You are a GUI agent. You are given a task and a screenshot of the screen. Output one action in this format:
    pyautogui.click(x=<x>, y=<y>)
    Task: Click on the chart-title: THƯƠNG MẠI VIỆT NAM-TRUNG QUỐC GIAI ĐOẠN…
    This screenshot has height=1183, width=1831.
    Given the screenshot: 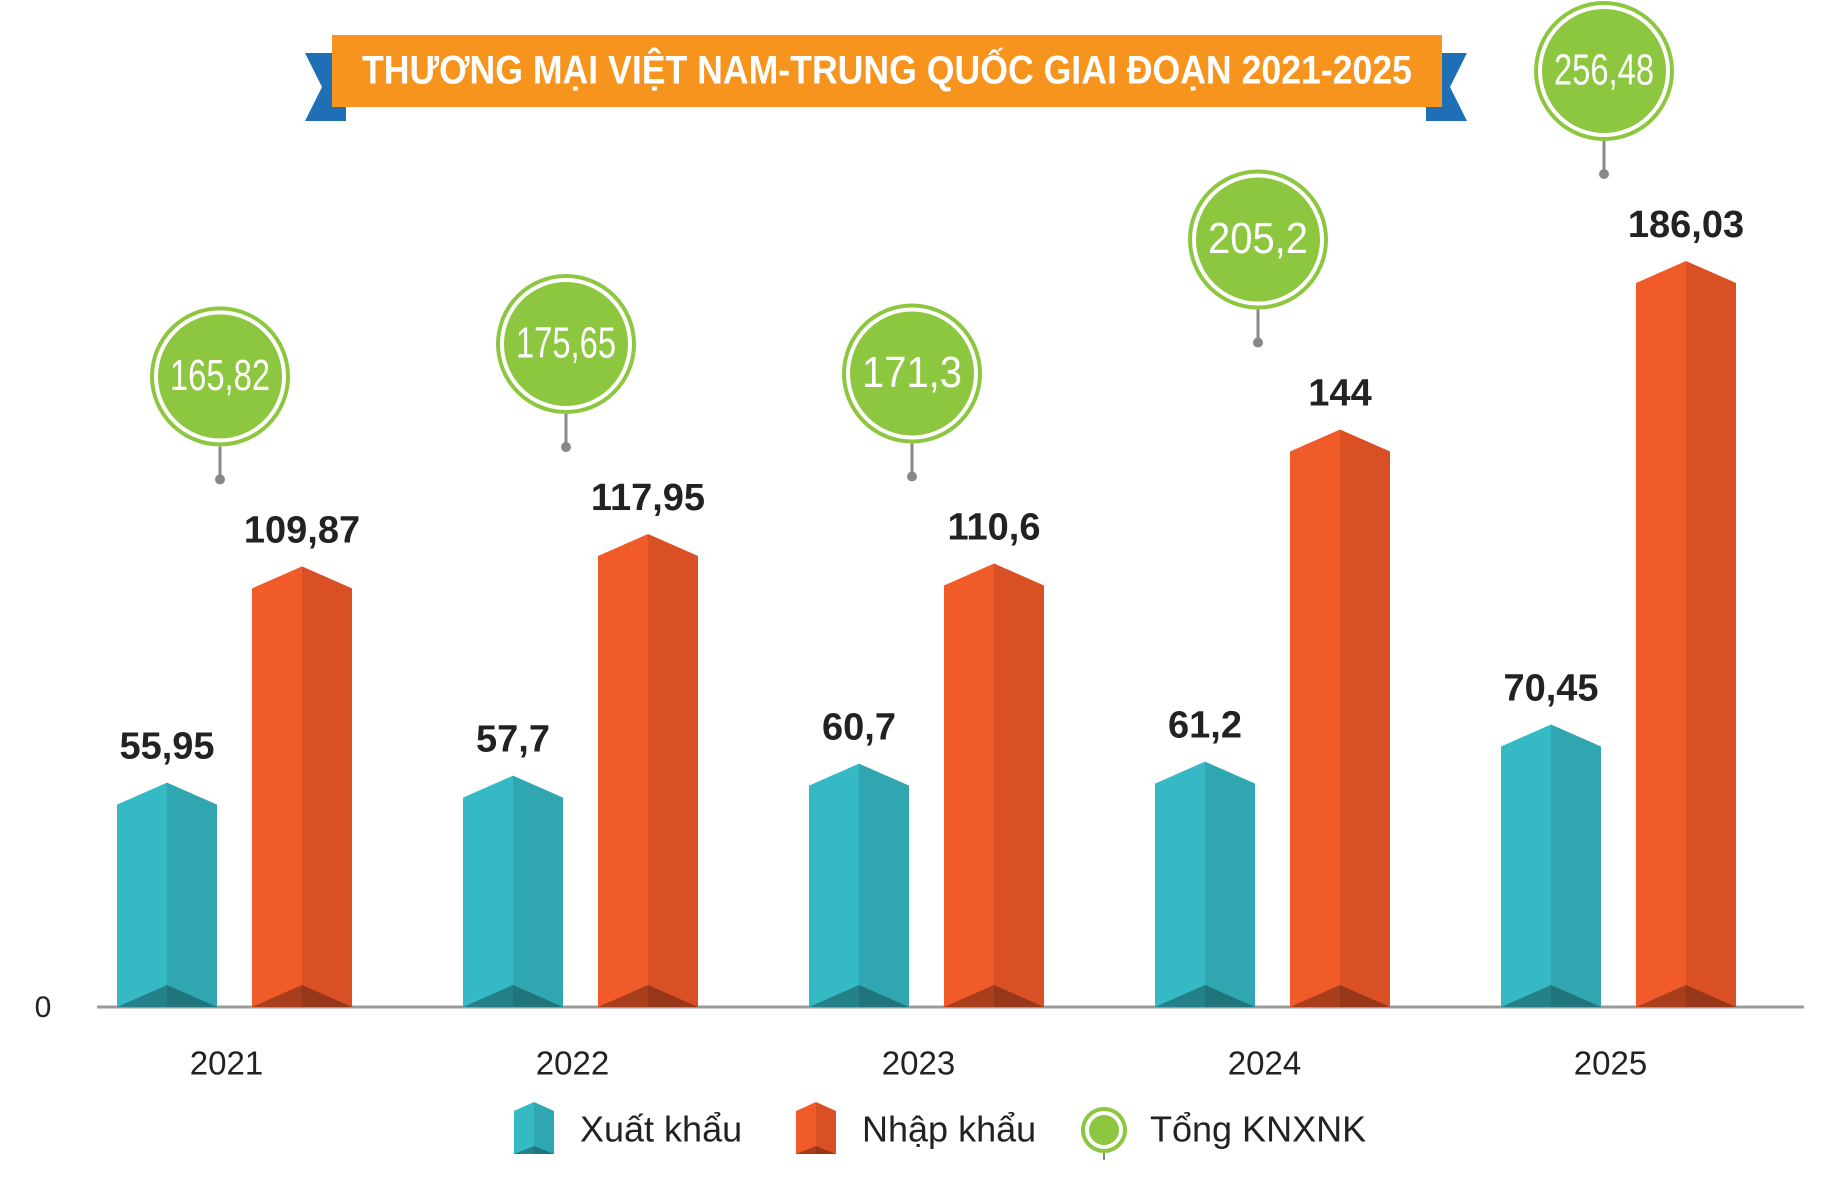 What is the action you would take?
    pyautogui.click(x=887, y=70)
    